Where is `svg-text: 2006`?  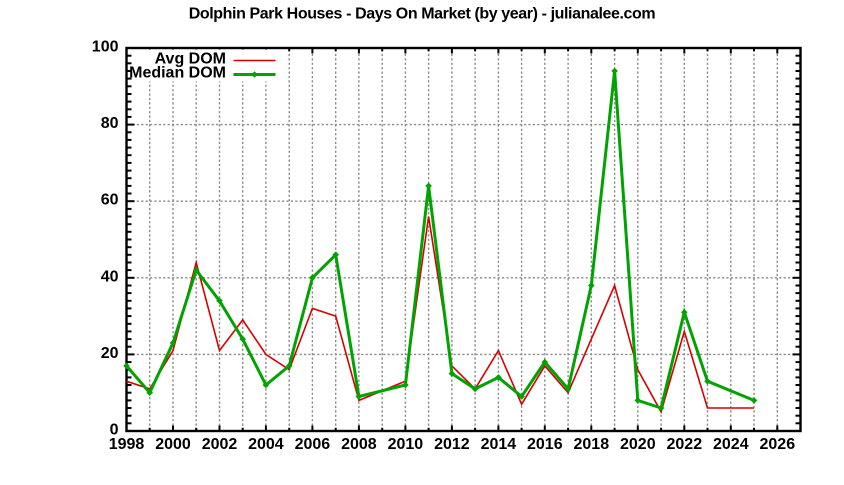
svg-text: 2006 is located at coordinates (313, 444).